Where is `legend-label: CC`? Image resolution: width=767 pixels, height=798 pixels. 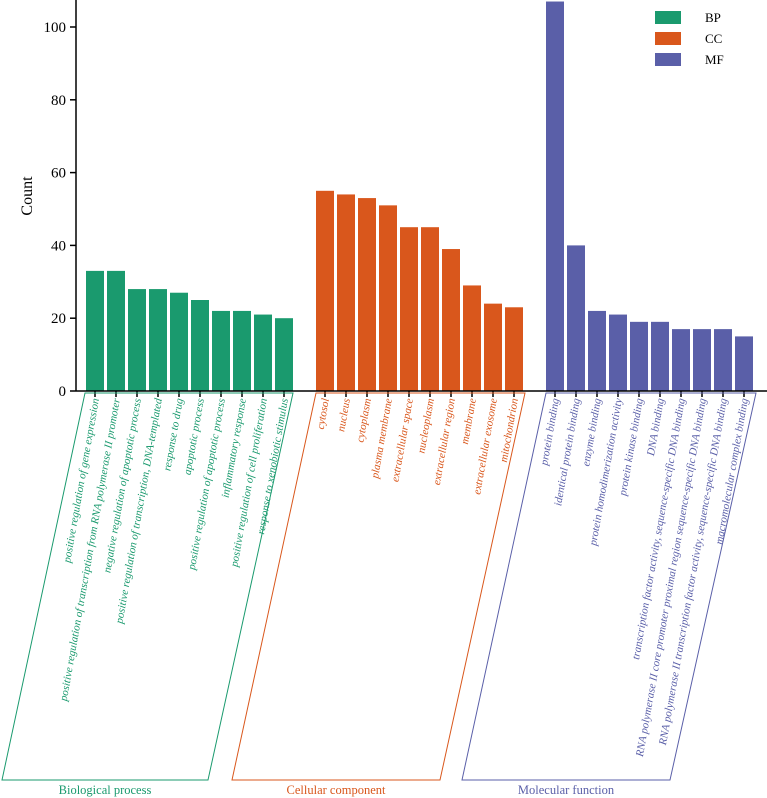
legend-label: CC is located at coordinates (713, 38).